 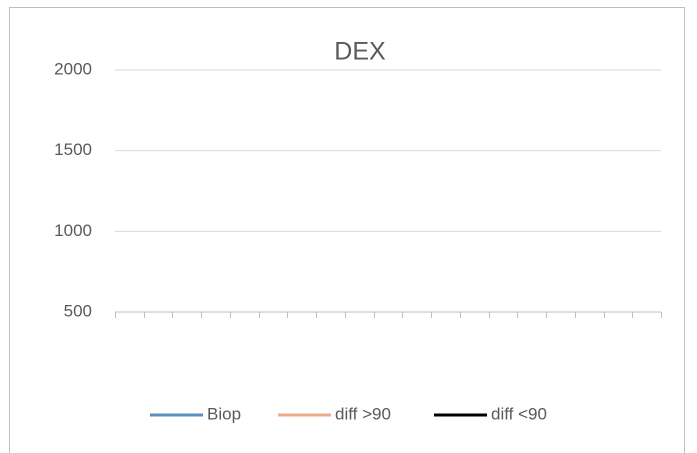 What do you see at coordinates (224, 413) in the screenshot?
I see `legend-label: Biop` at bounding box center [224, 413].